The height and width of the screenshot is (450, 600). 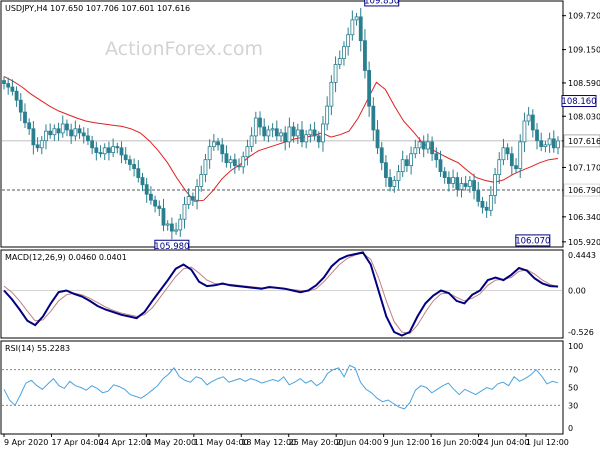 I want to click on level-price-tag, so click(x=581, y=190).